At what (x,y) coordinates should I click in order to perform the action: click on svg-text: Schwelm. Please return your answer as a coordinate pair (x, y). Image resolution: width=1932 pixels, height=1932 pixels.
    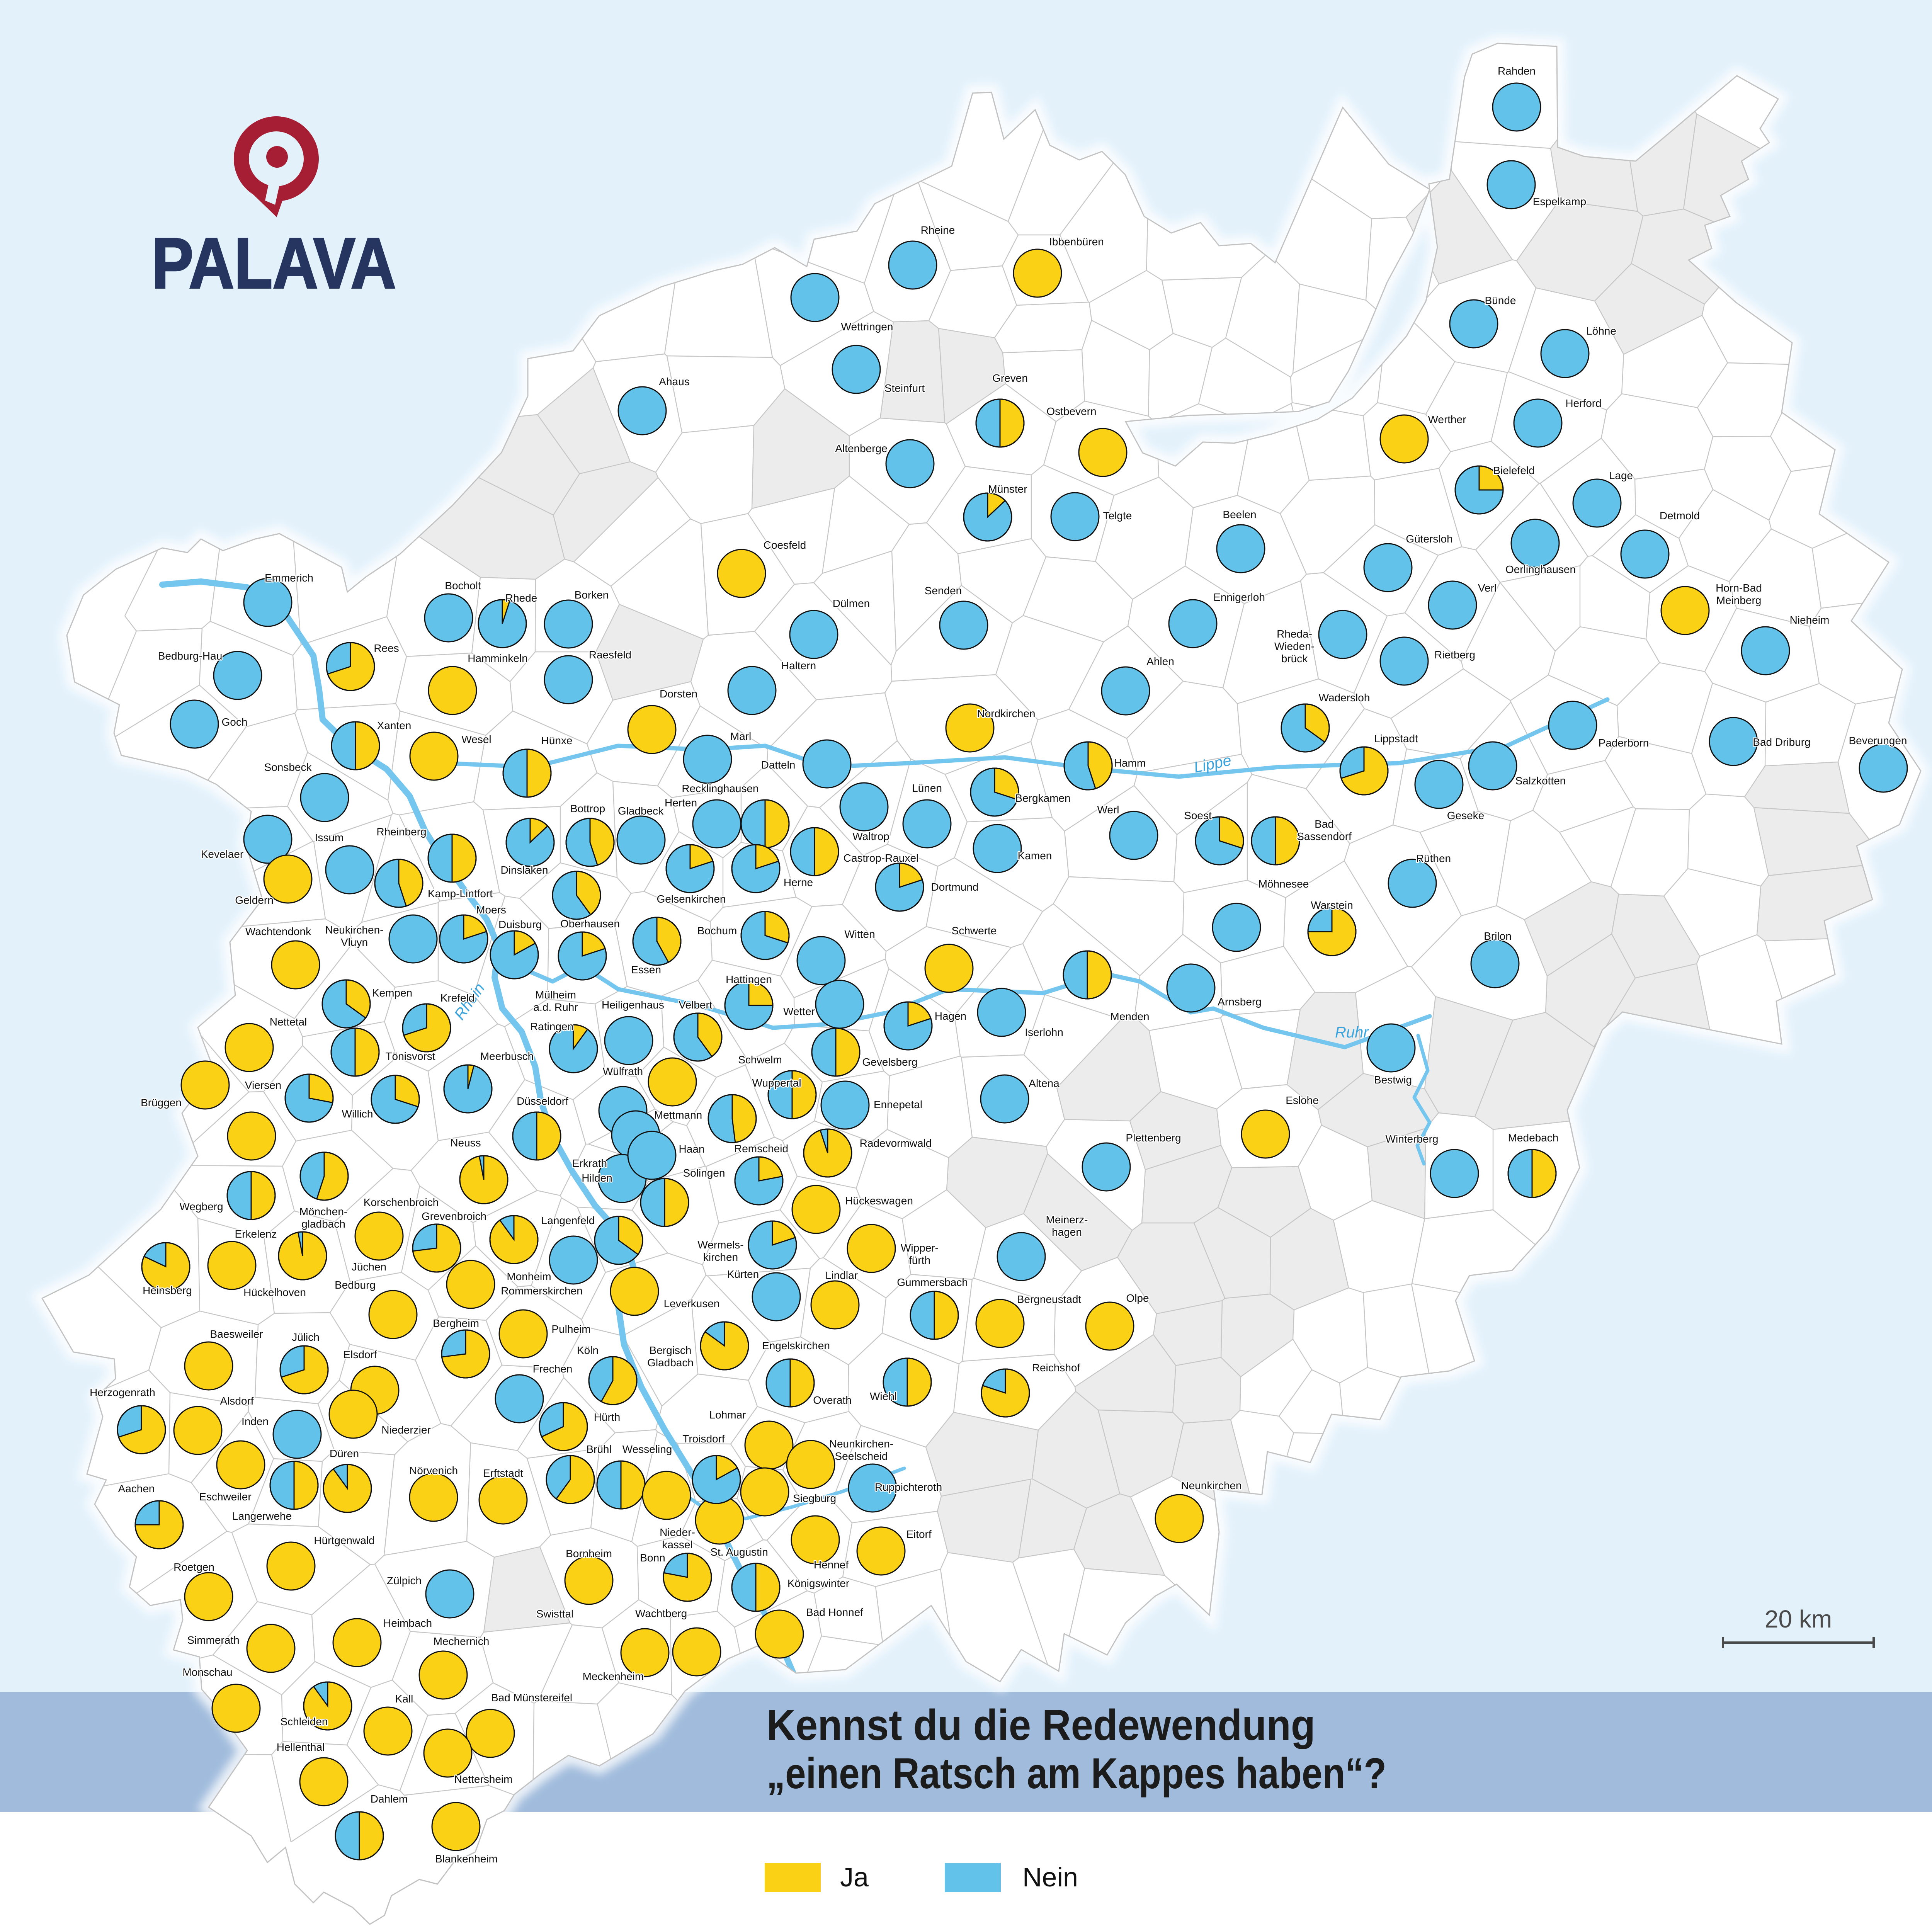
    Looking at the image, I should click on (760, 1060).